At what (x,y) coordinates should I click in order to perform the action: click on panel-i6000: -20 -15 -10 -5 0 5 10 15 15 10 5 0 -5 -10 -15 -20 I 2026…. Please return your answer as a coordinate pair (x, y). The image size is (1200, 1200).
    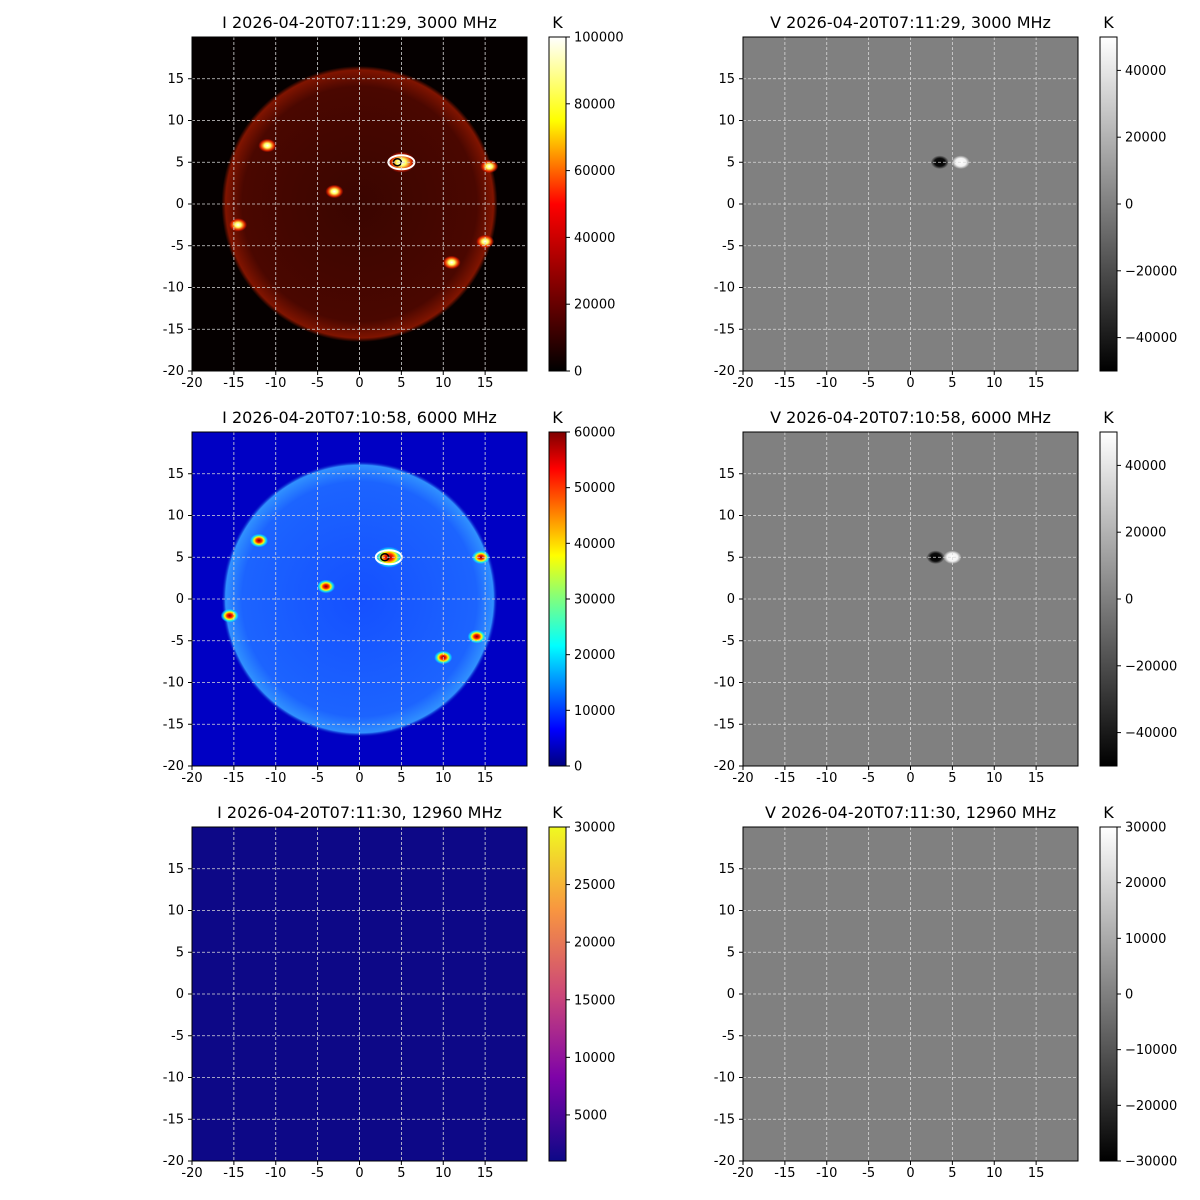
    Looking at the image, I should click on (389, 597).